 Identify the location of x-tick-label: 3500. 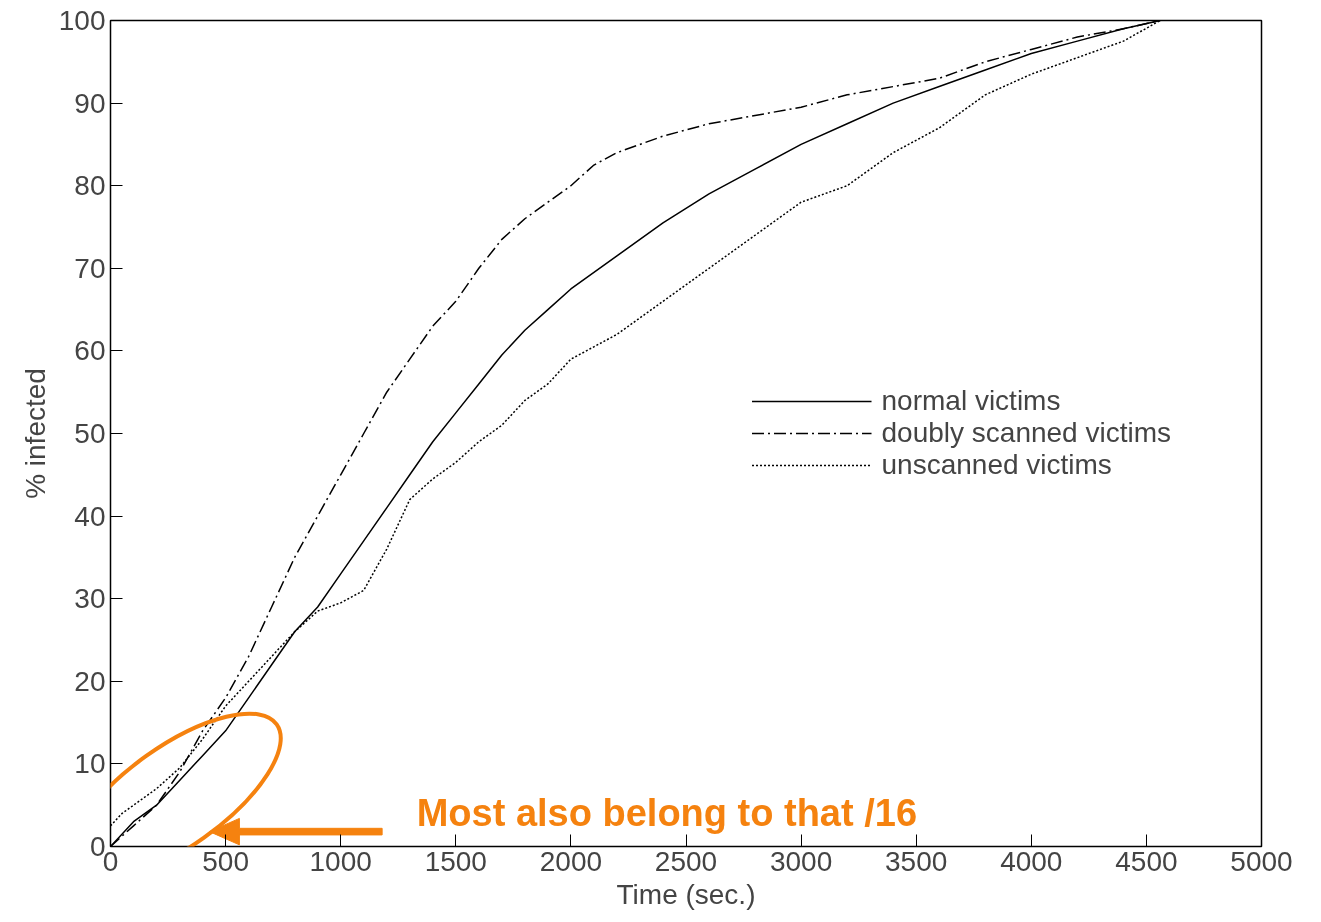
(916, 861).